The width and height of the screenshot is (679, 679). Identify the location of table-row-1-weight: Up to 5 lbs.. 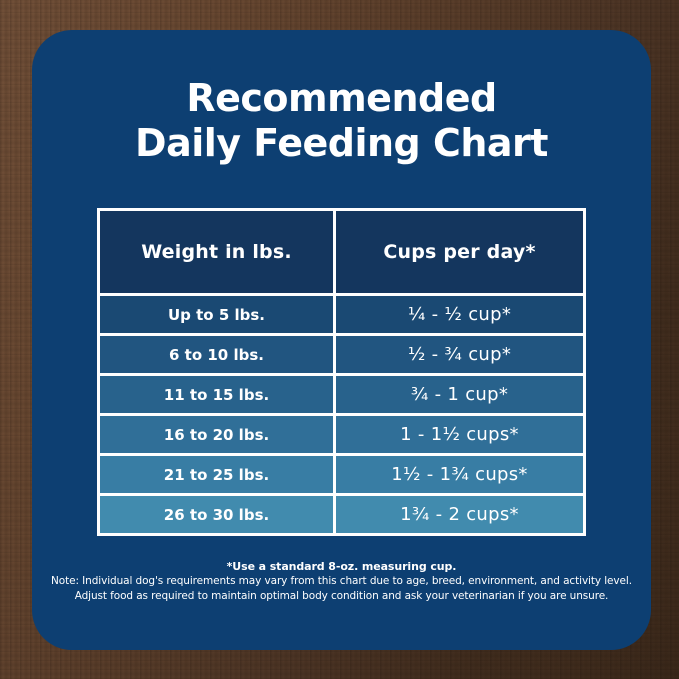
(216, 314).